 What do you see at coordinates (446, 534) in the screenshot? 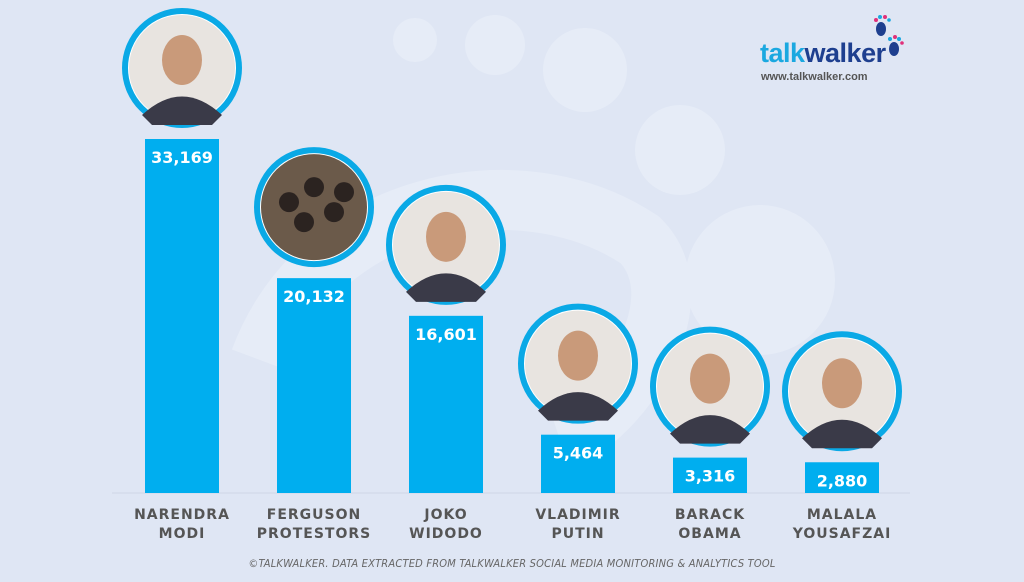
I see `category-label: WIDODO` at bounding box center [446, 534].